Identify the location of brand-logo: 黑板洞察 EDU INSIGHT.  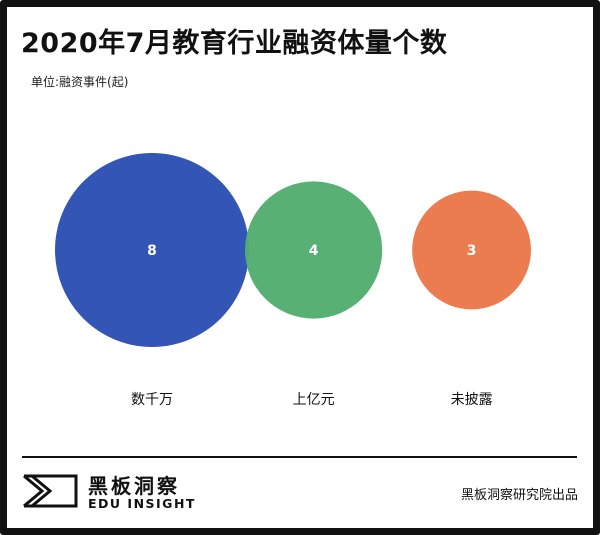
(108, 493).